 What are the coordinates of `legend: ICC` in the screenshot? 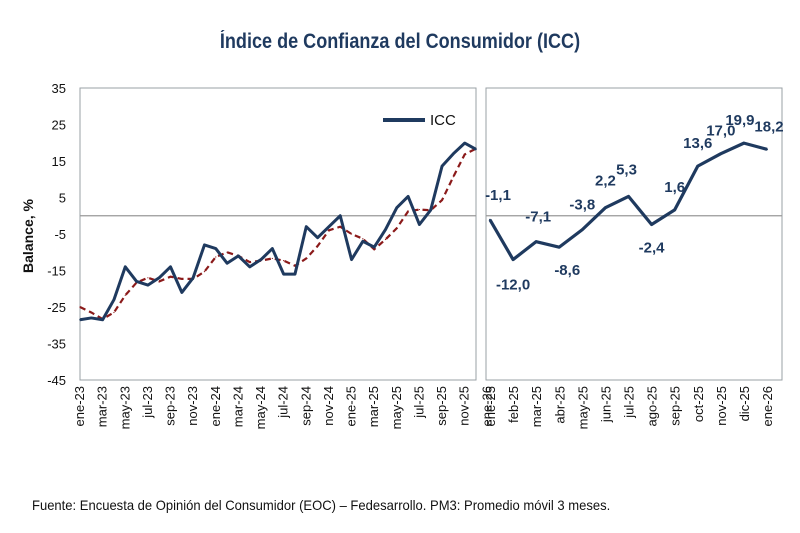 It's located at (419, 120).